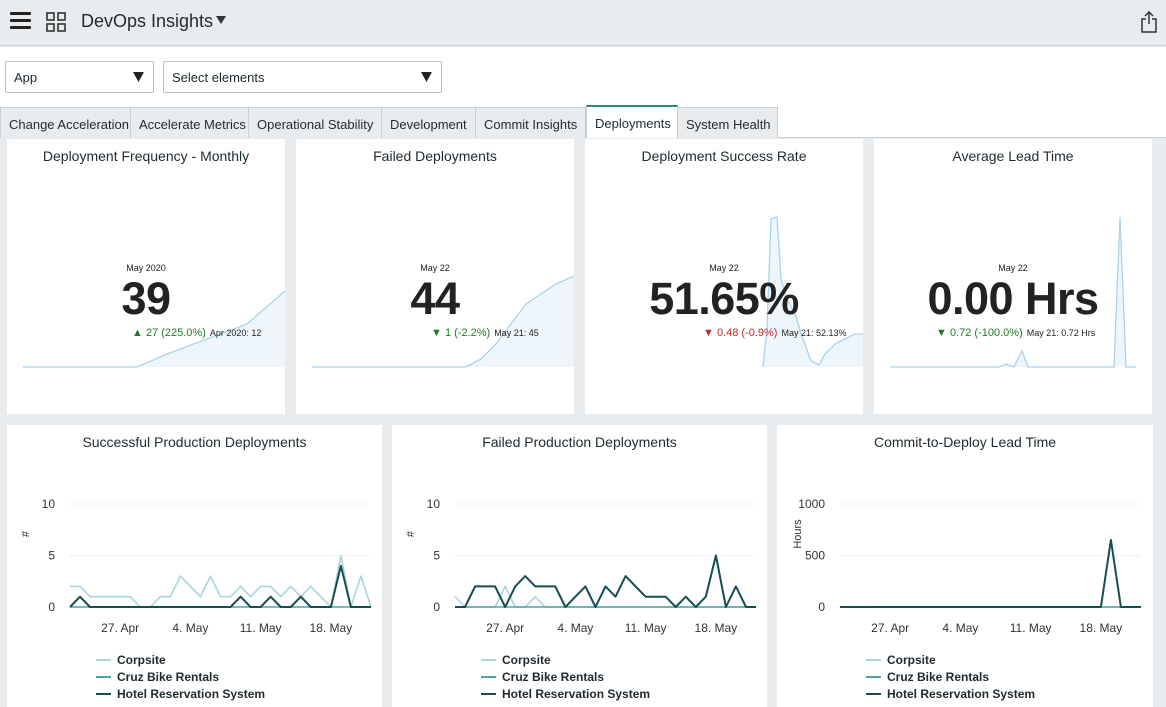 The image size is (1166, 707). I want to click on chart-title: Failed Production Deployments, so click(579, 442).